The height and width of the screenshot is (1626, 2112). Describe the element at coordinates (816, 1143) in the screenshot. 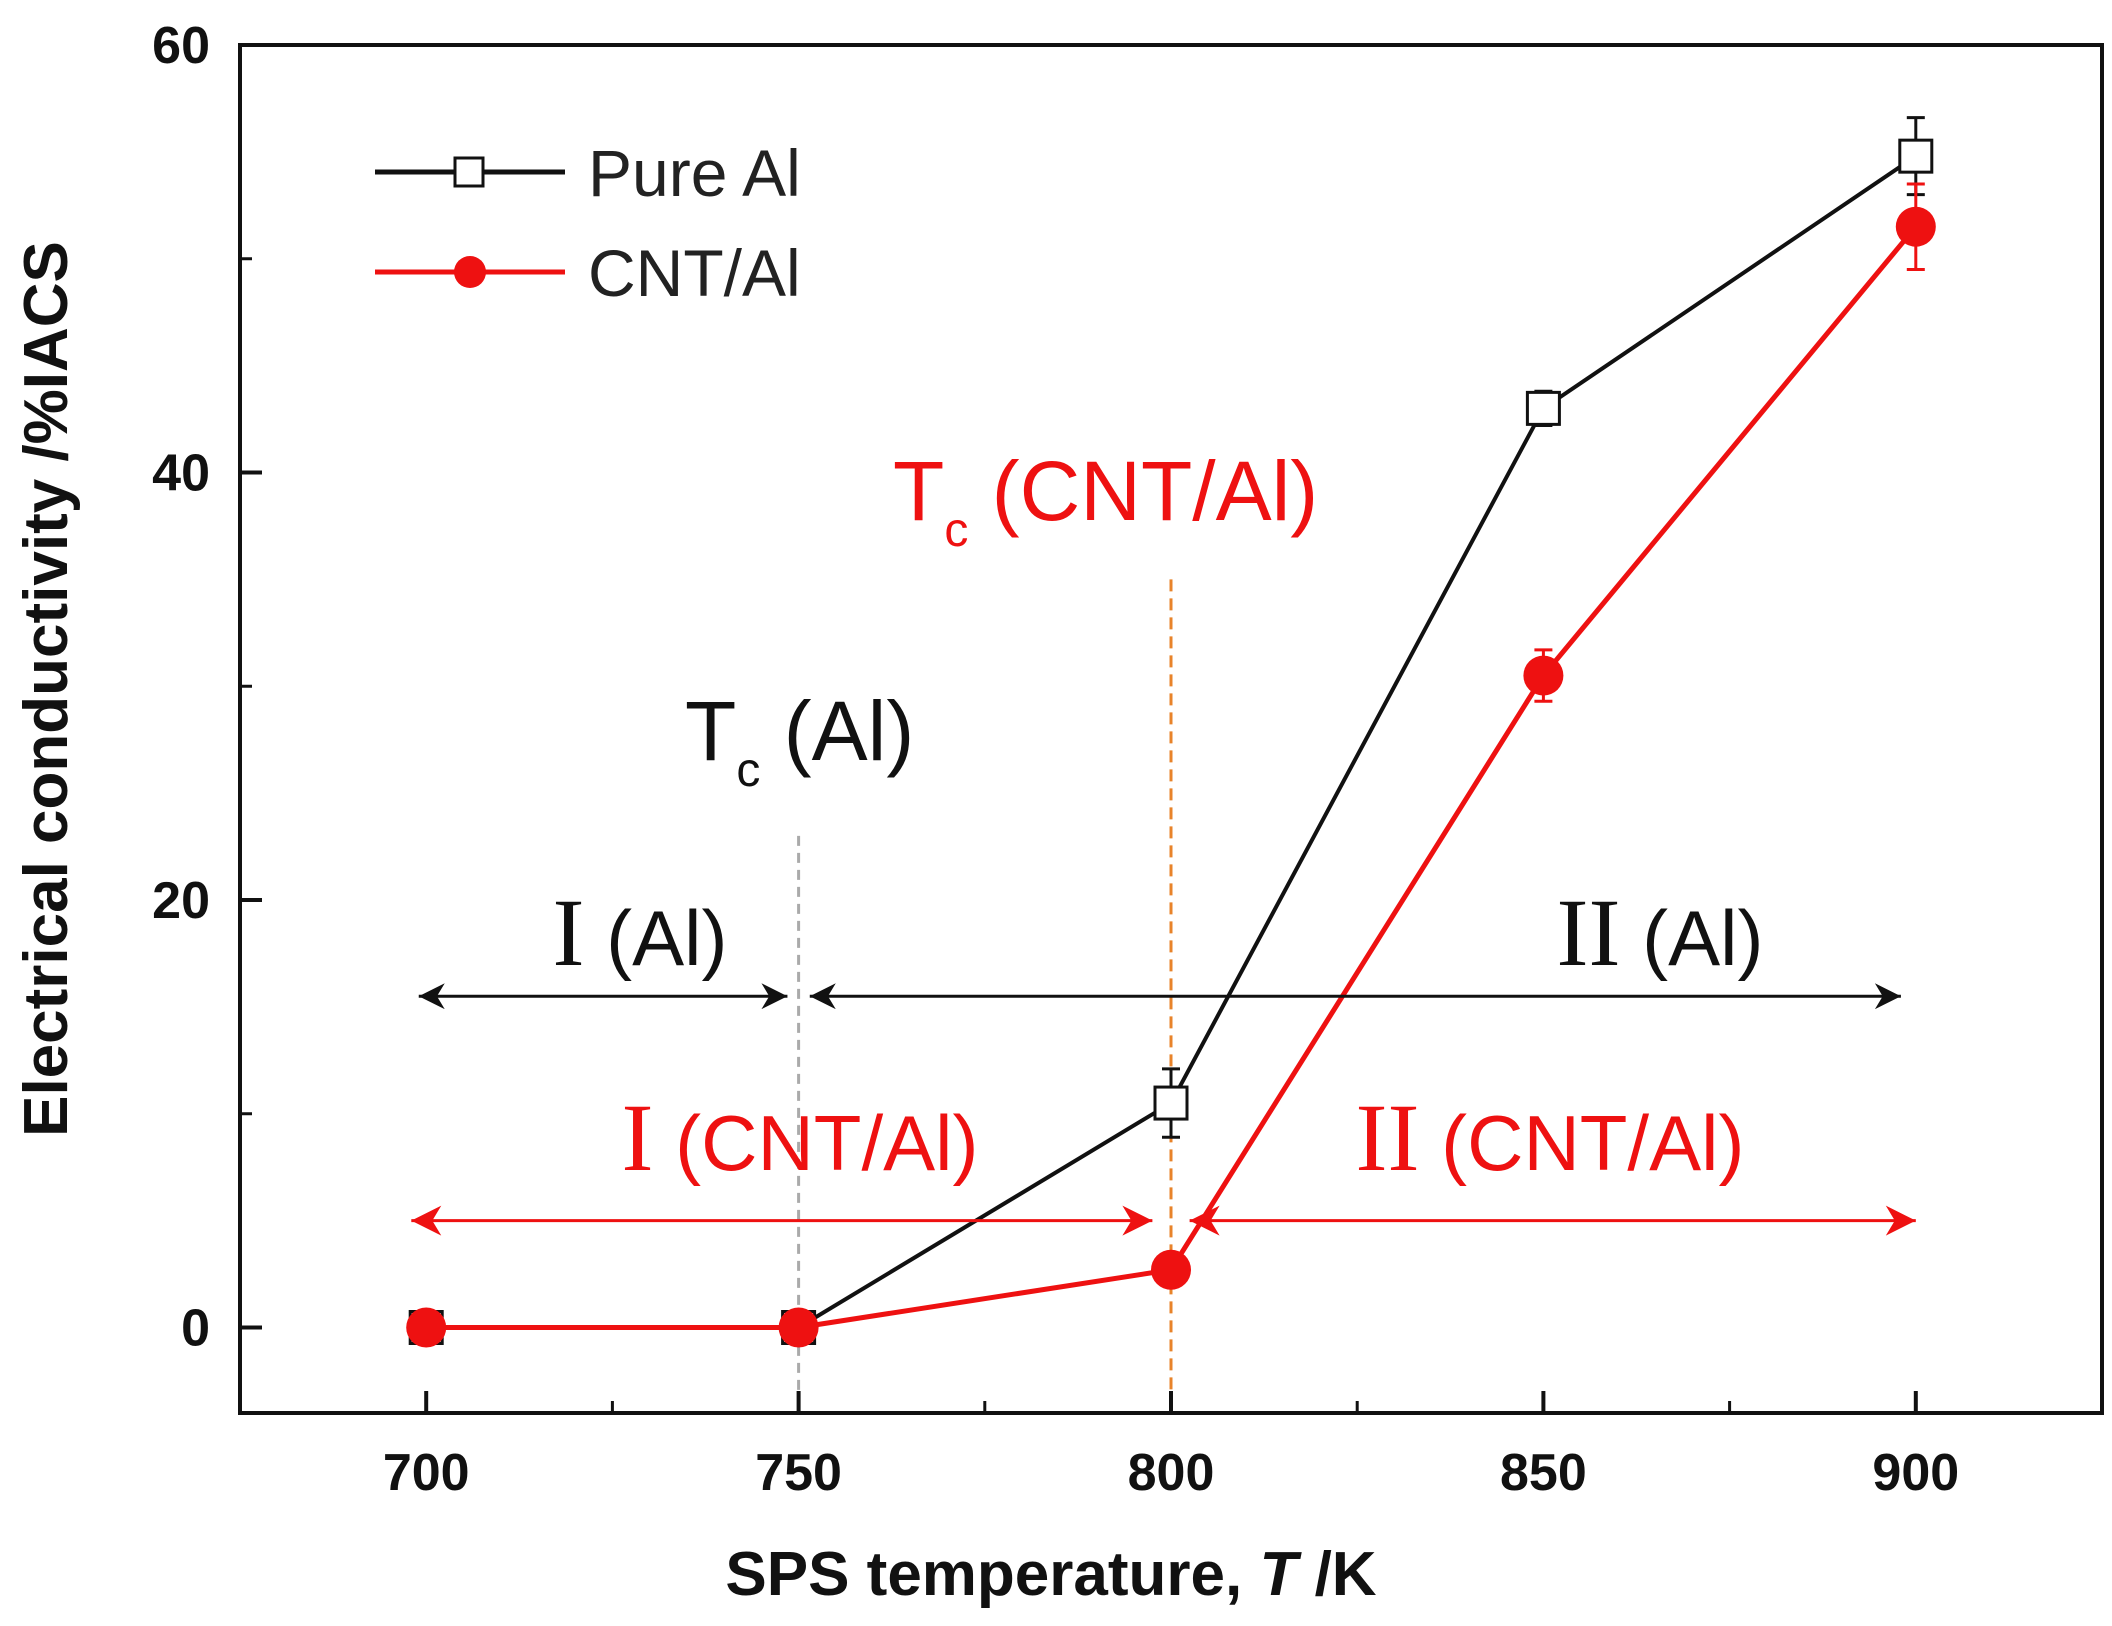

I see `region-I-cnt-label-text: (CNT/Al)` at that location.